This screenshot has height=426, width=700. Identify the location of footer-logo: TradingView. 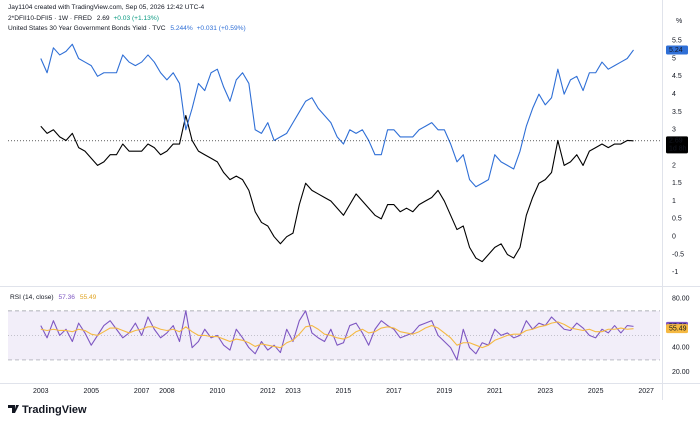
(47, 410).